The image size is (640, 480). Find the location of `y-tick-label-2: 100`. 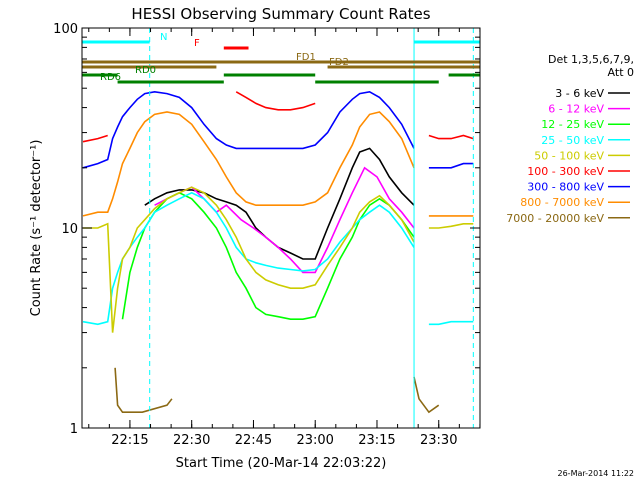

y-tick-label-2: 100 is located at coordinates (65, 29).